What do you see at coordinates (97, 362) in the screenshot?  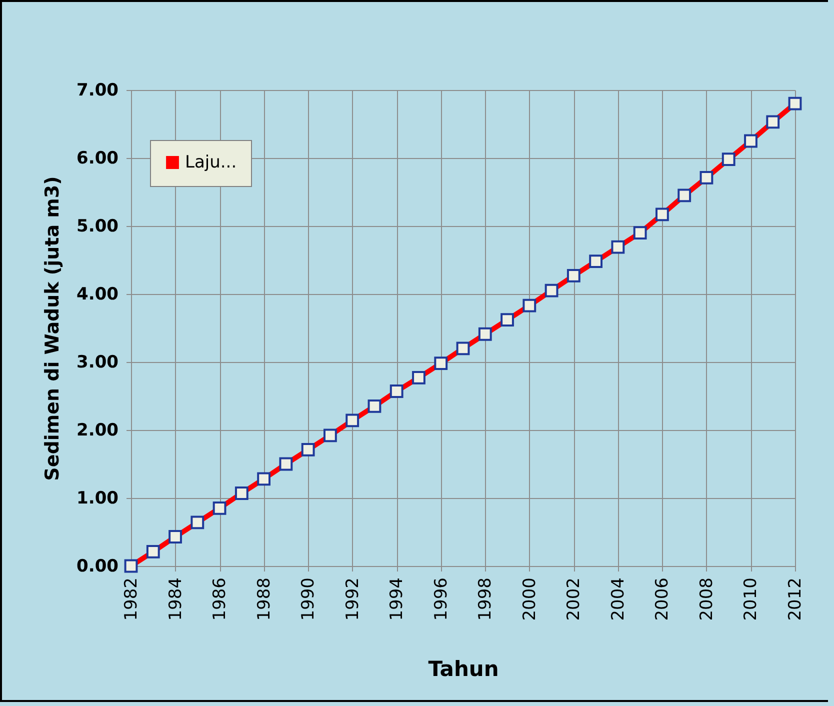 I see `y-tick-label: 3.00` at bounding box center [97, 362].